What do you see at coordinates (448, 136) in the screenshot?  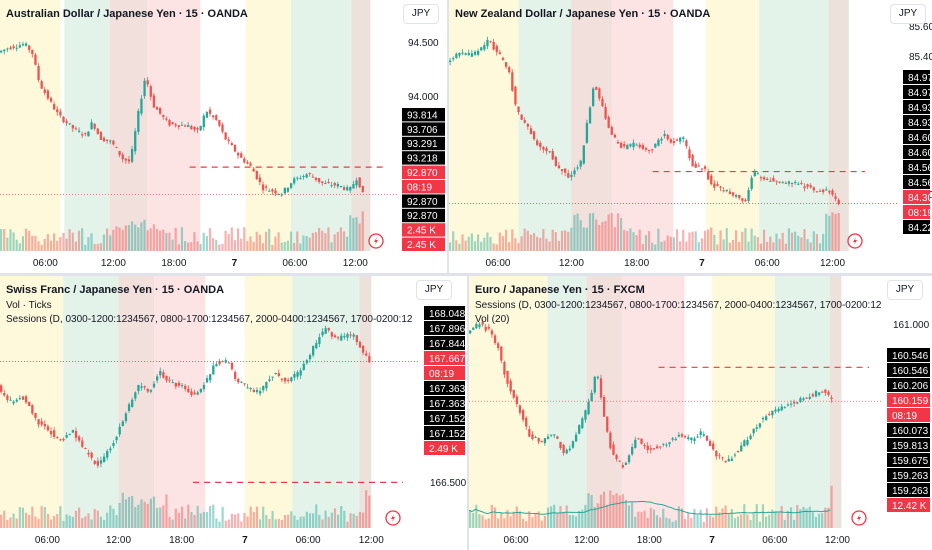 I see `panel-divider-vertical-top` at bounding box center [448, 136].